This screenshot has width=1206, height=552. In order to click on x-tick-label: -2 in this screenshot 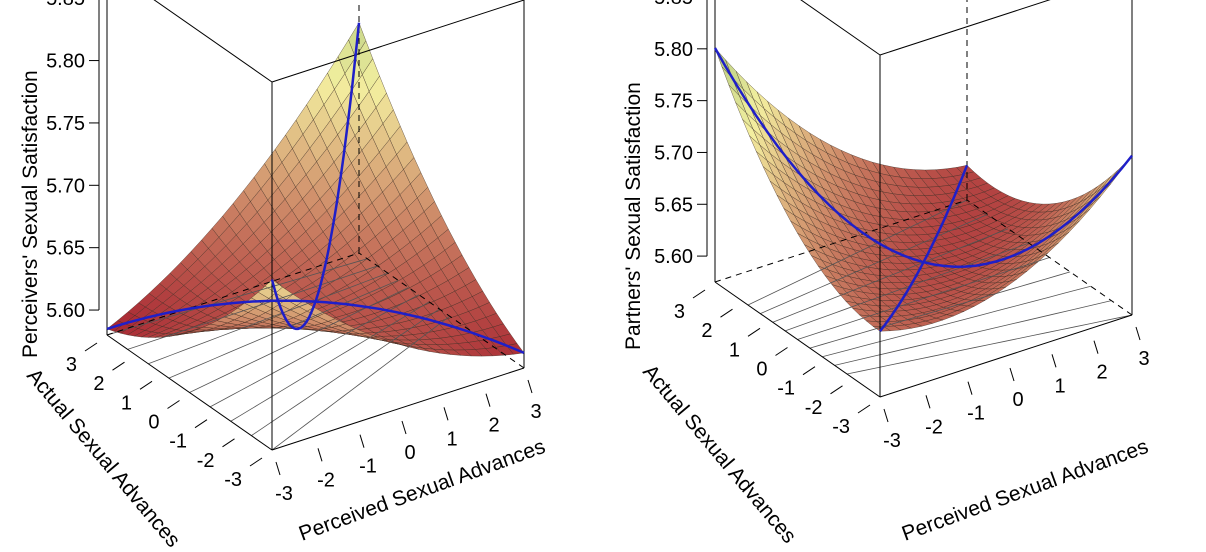, I will do `click(326, 480)`.